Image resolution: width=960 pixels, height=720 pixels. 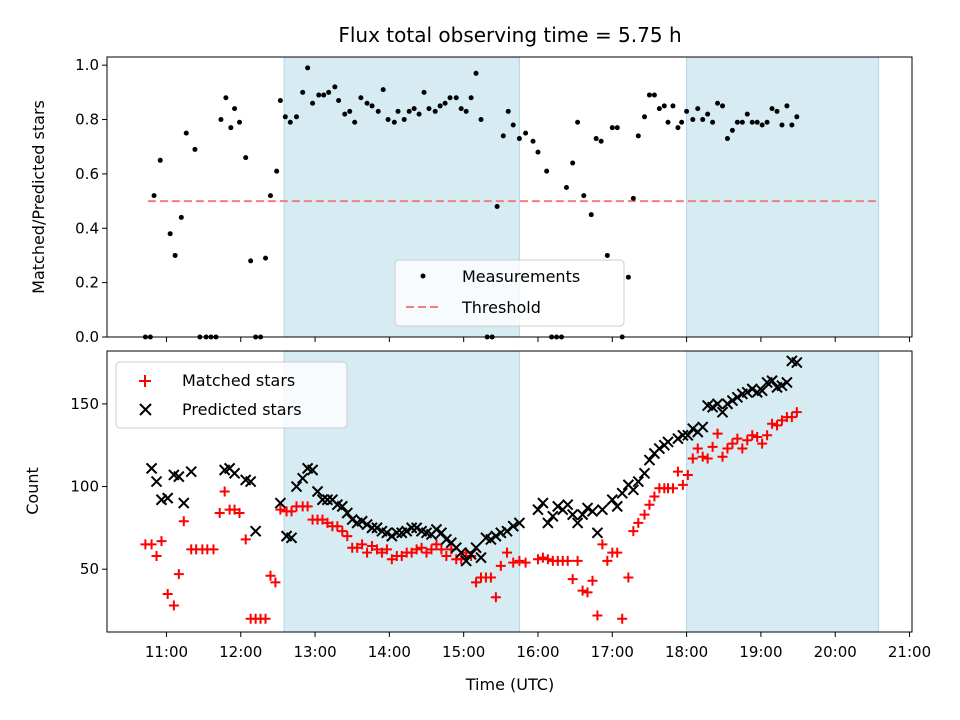 I want to click on x-tick-label: 19:00, so click(x=760, y=652).